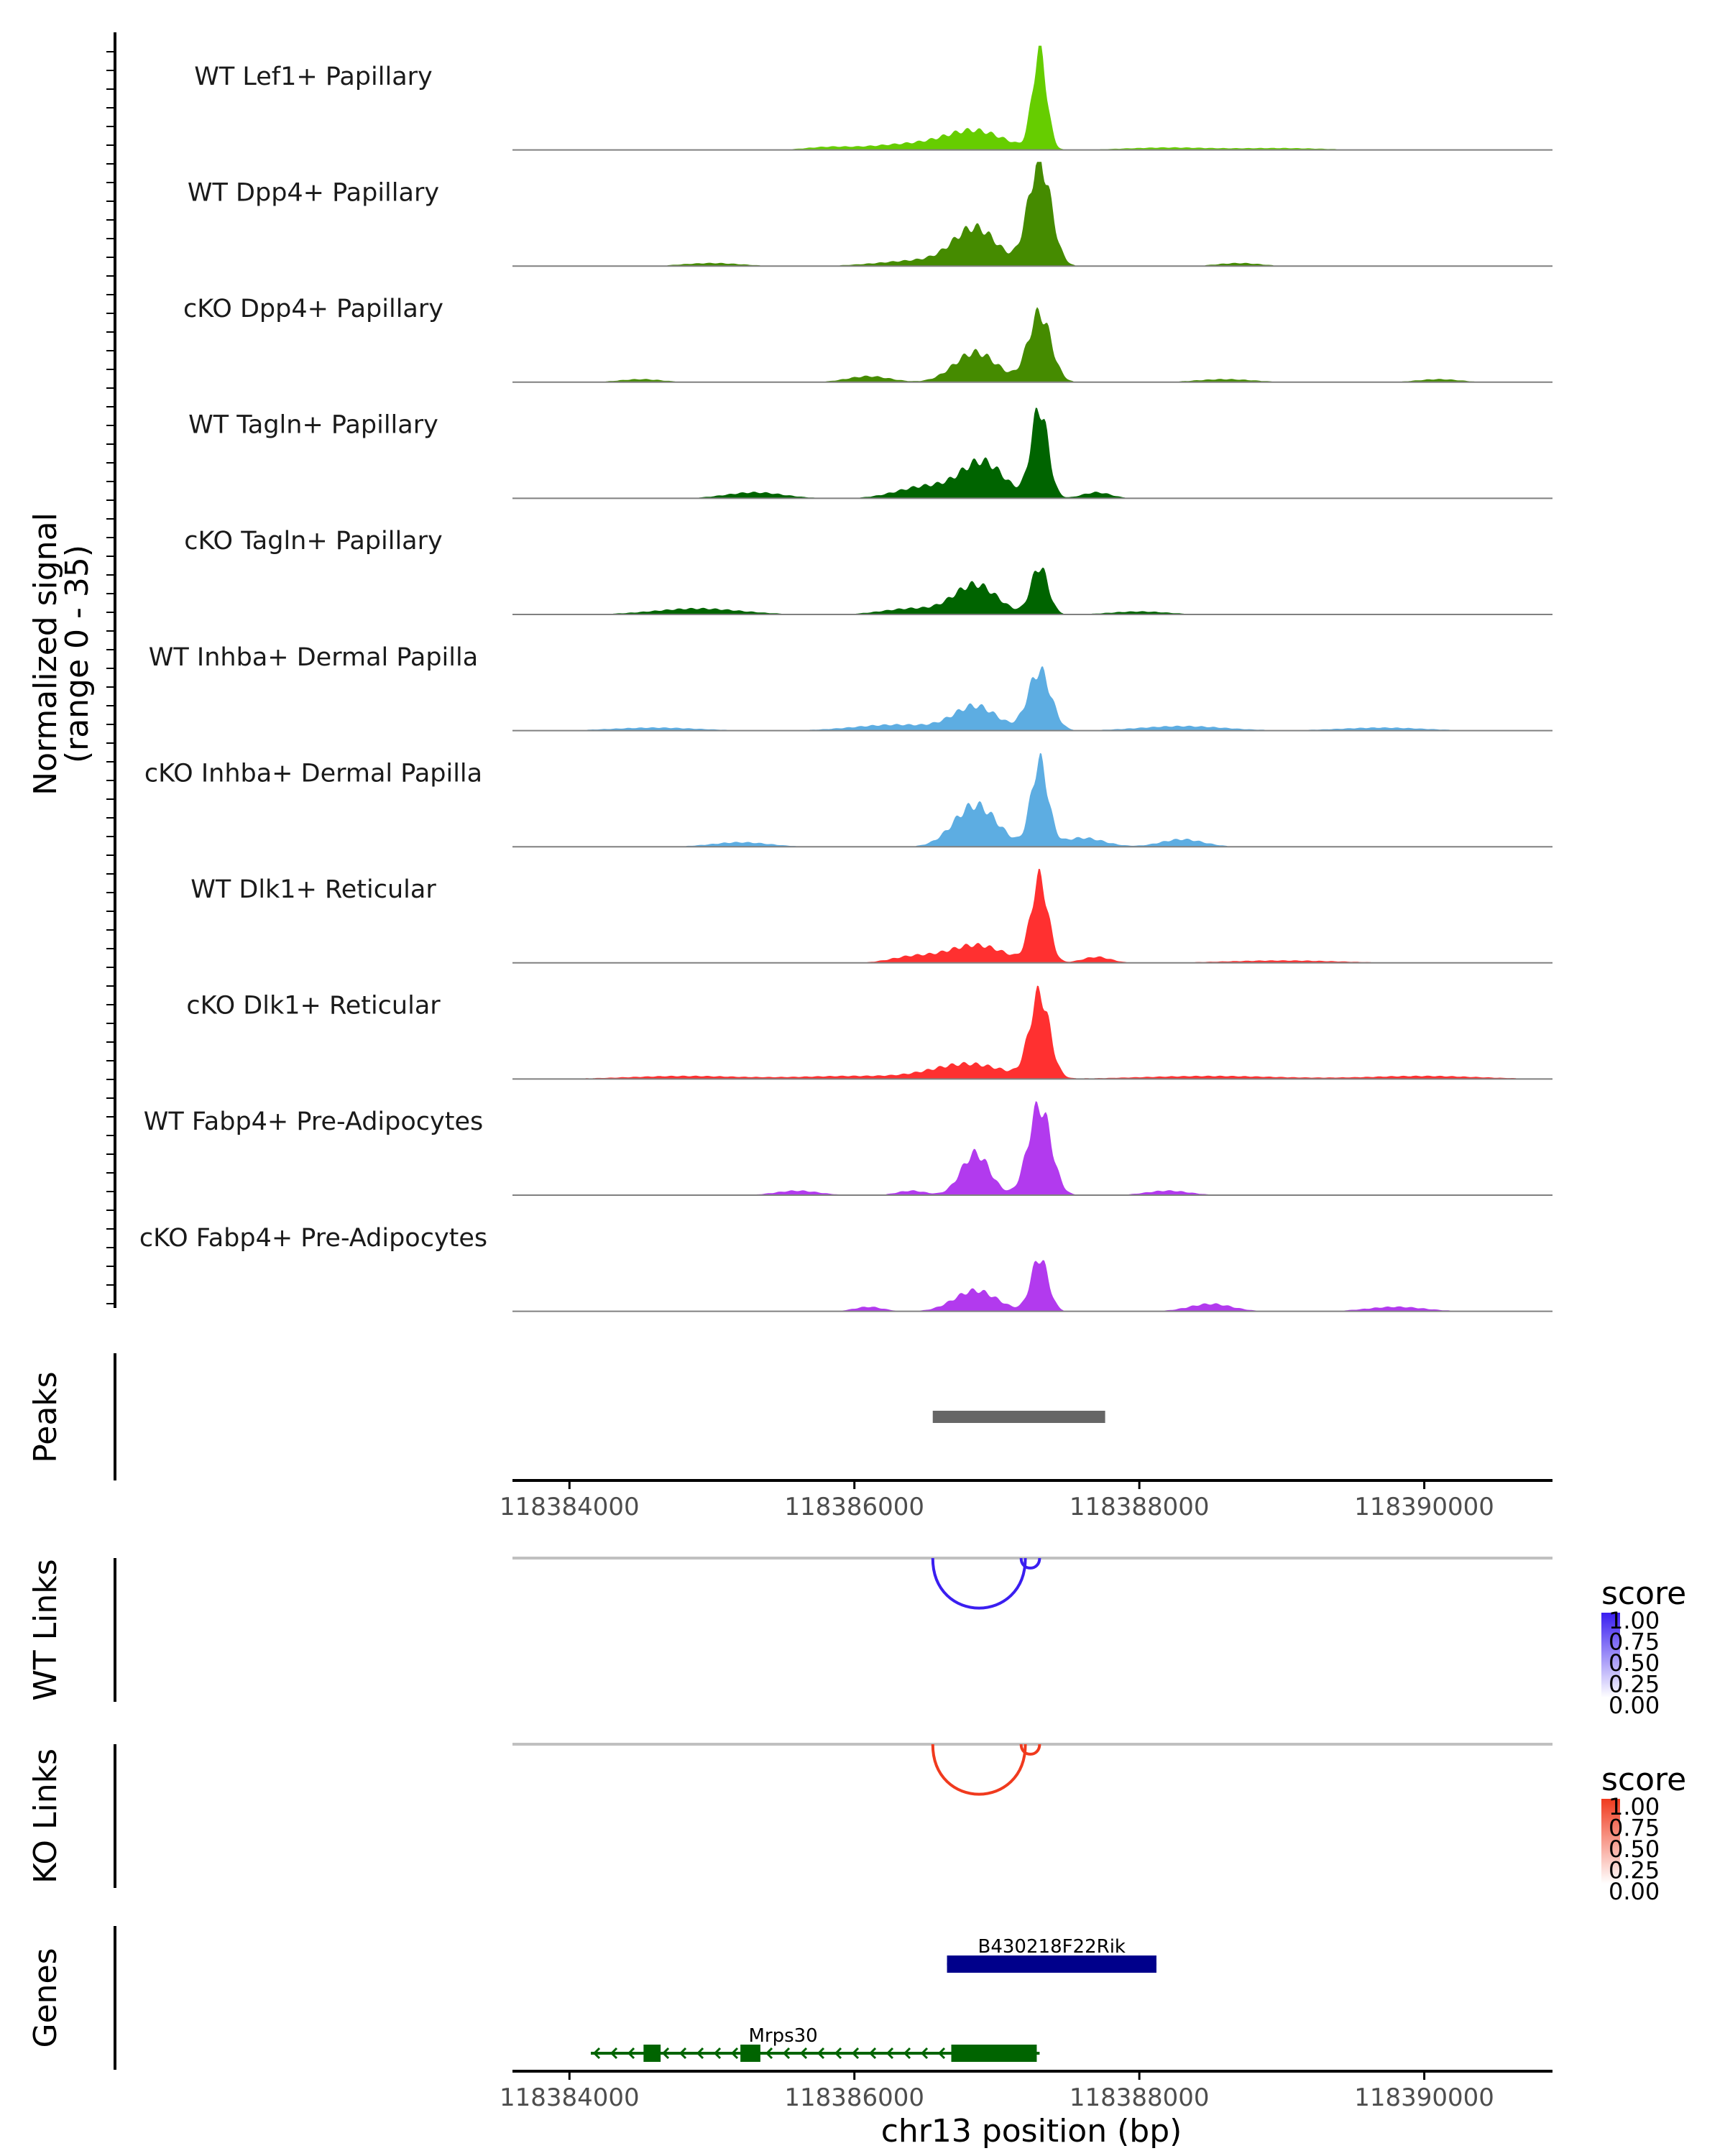  I want to click on coverage-track-label: WT Inhba+ Dermal Papilla, so click(313, 658).